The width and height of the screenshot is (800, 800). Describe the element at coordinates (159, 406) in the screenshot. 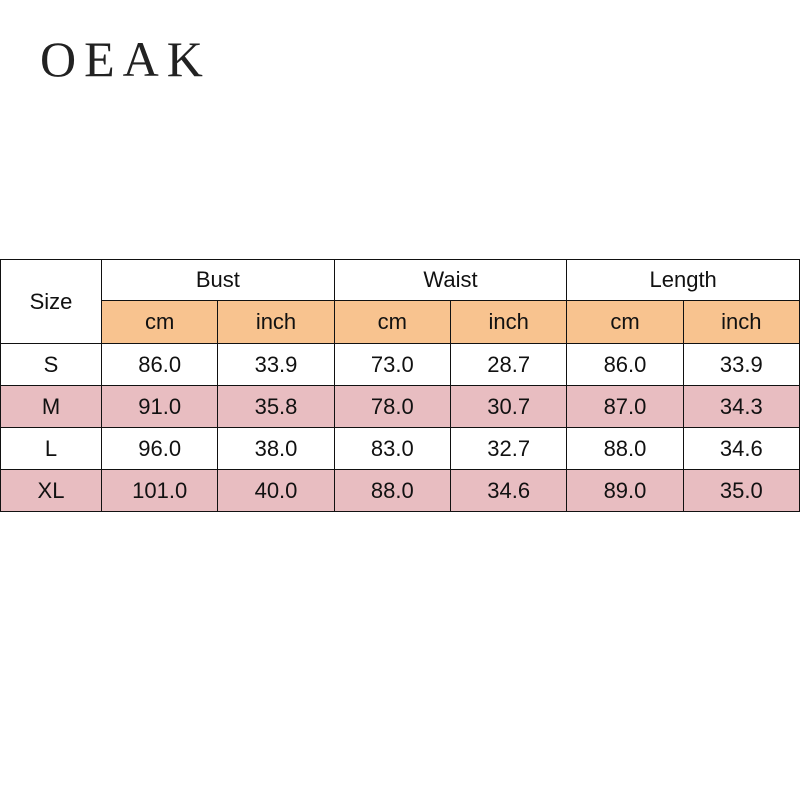

I see `value-cell: 91.0` at that location.